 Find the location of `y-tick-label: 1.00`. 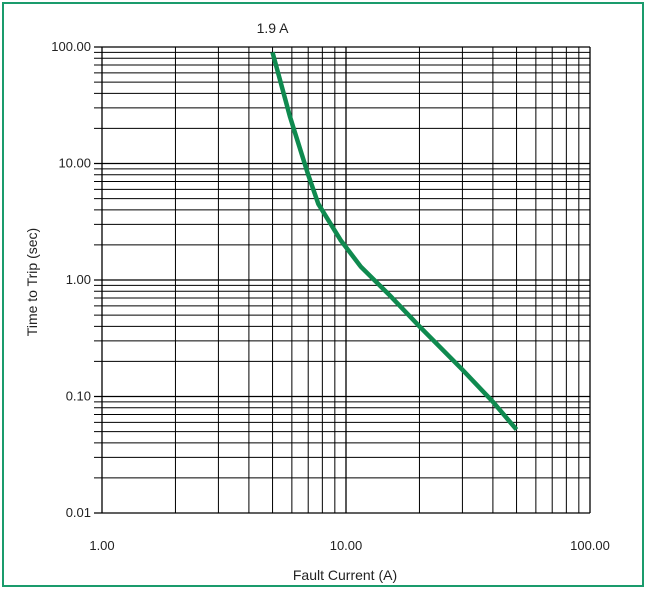

y-tick-label: 1.00 is located at coordinates (78, 279).